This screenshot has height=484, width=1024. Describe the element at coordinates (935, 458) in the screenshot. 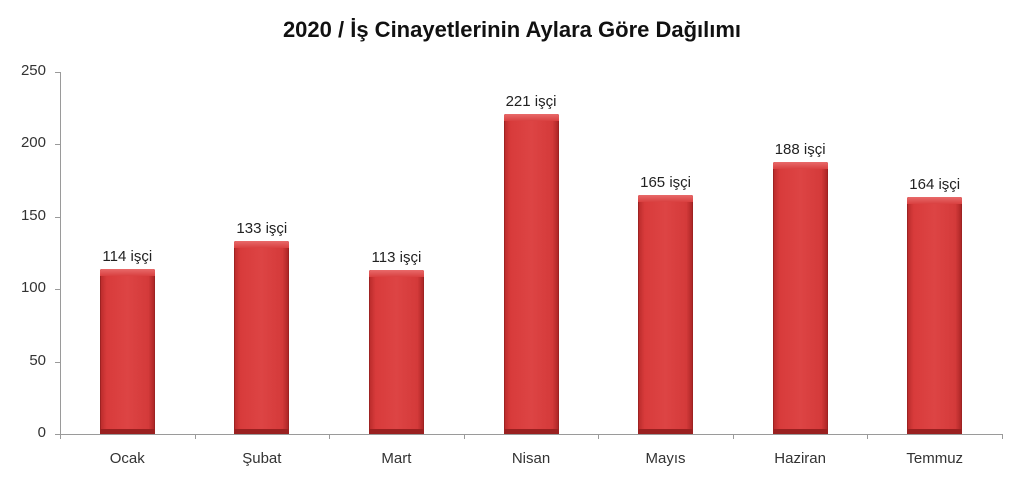

I see `x-tick-label: Temmuz` at that location.